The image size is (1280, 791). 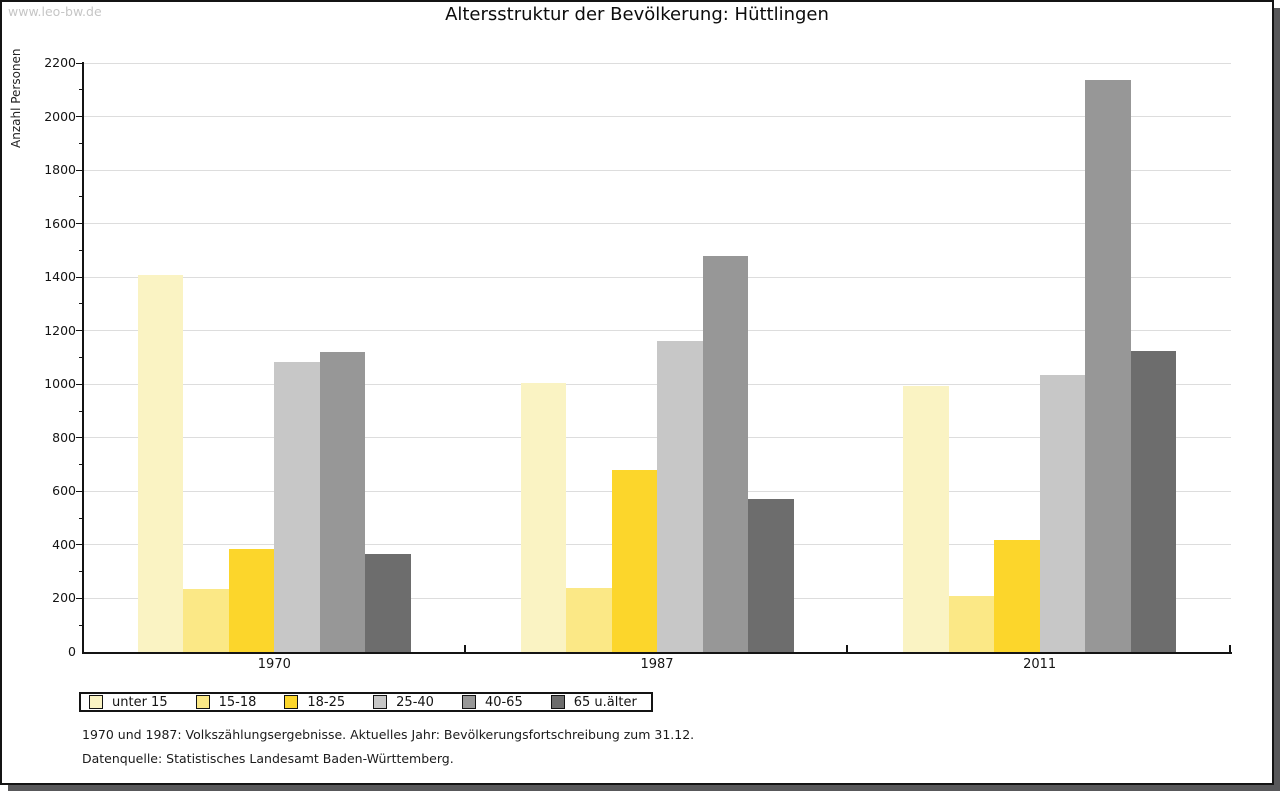 I want to click on x-axis-label-1970: 1970, so click(x=274, y=664).